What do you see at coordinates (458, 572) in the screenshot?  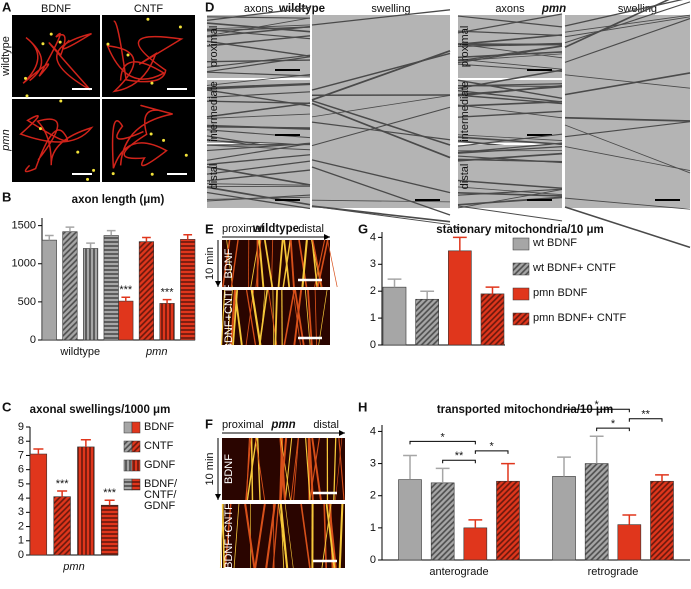 I see `x-tick-label: anterograde` at bounding box center [458, 572].